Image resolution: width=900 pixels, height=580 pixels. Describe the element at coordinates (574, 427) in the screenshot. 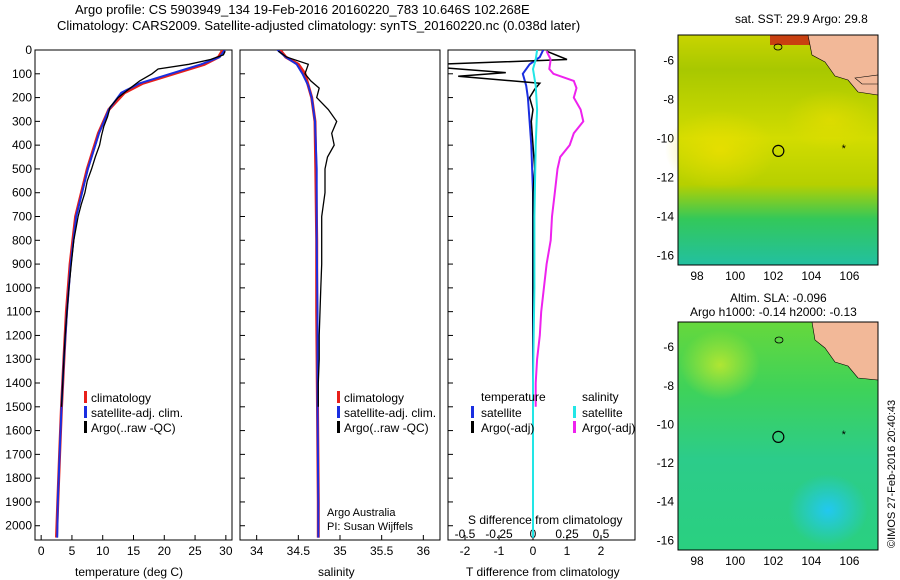

I see `legend-swatch-s-argo` at that location.